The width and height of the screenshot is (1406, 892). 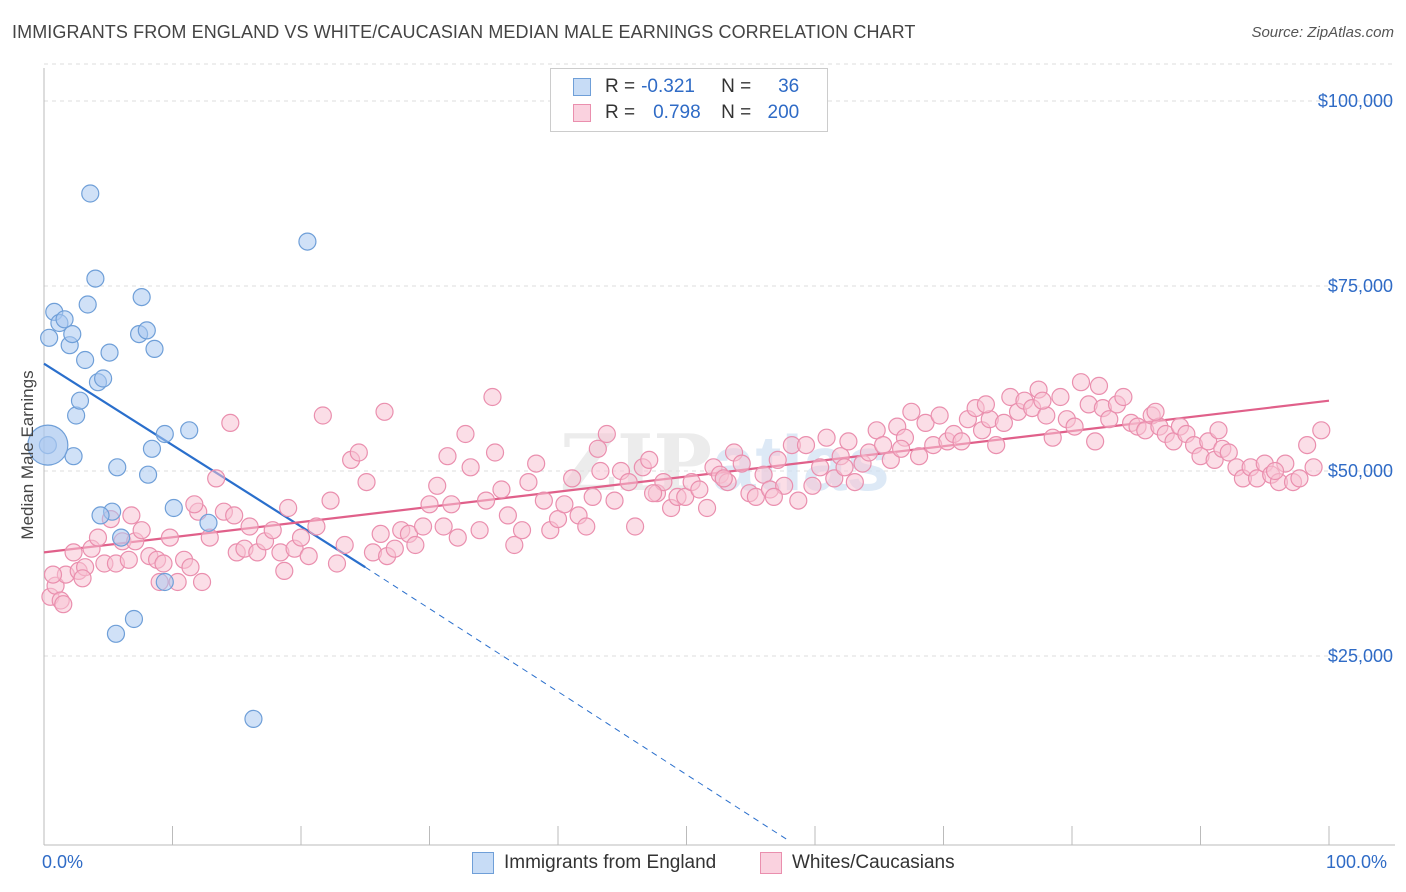 I want to click on data-point-blue-large, so click(x=48, y=445).